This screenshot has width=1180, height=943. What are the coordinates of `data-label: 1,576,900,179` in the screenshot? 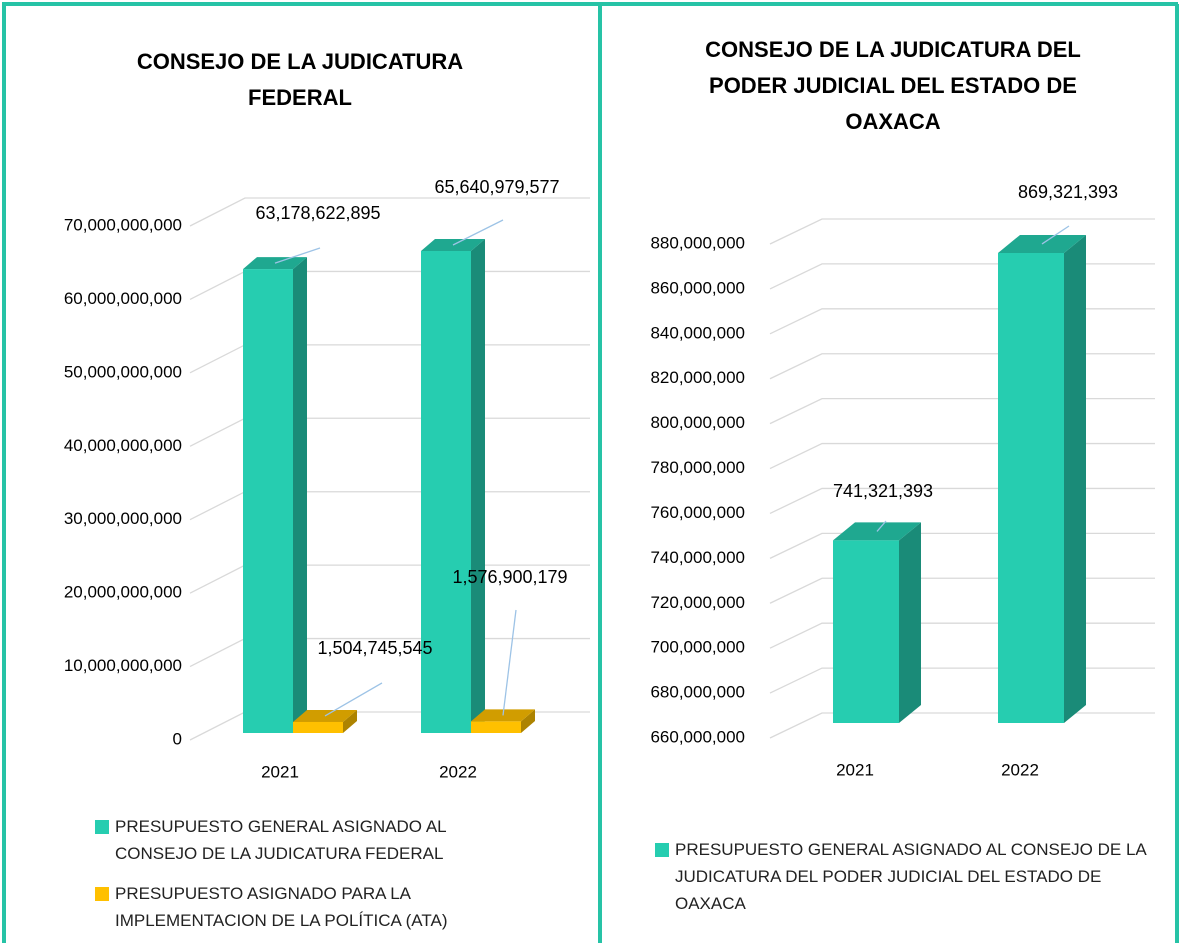 It's located at (509, 577).